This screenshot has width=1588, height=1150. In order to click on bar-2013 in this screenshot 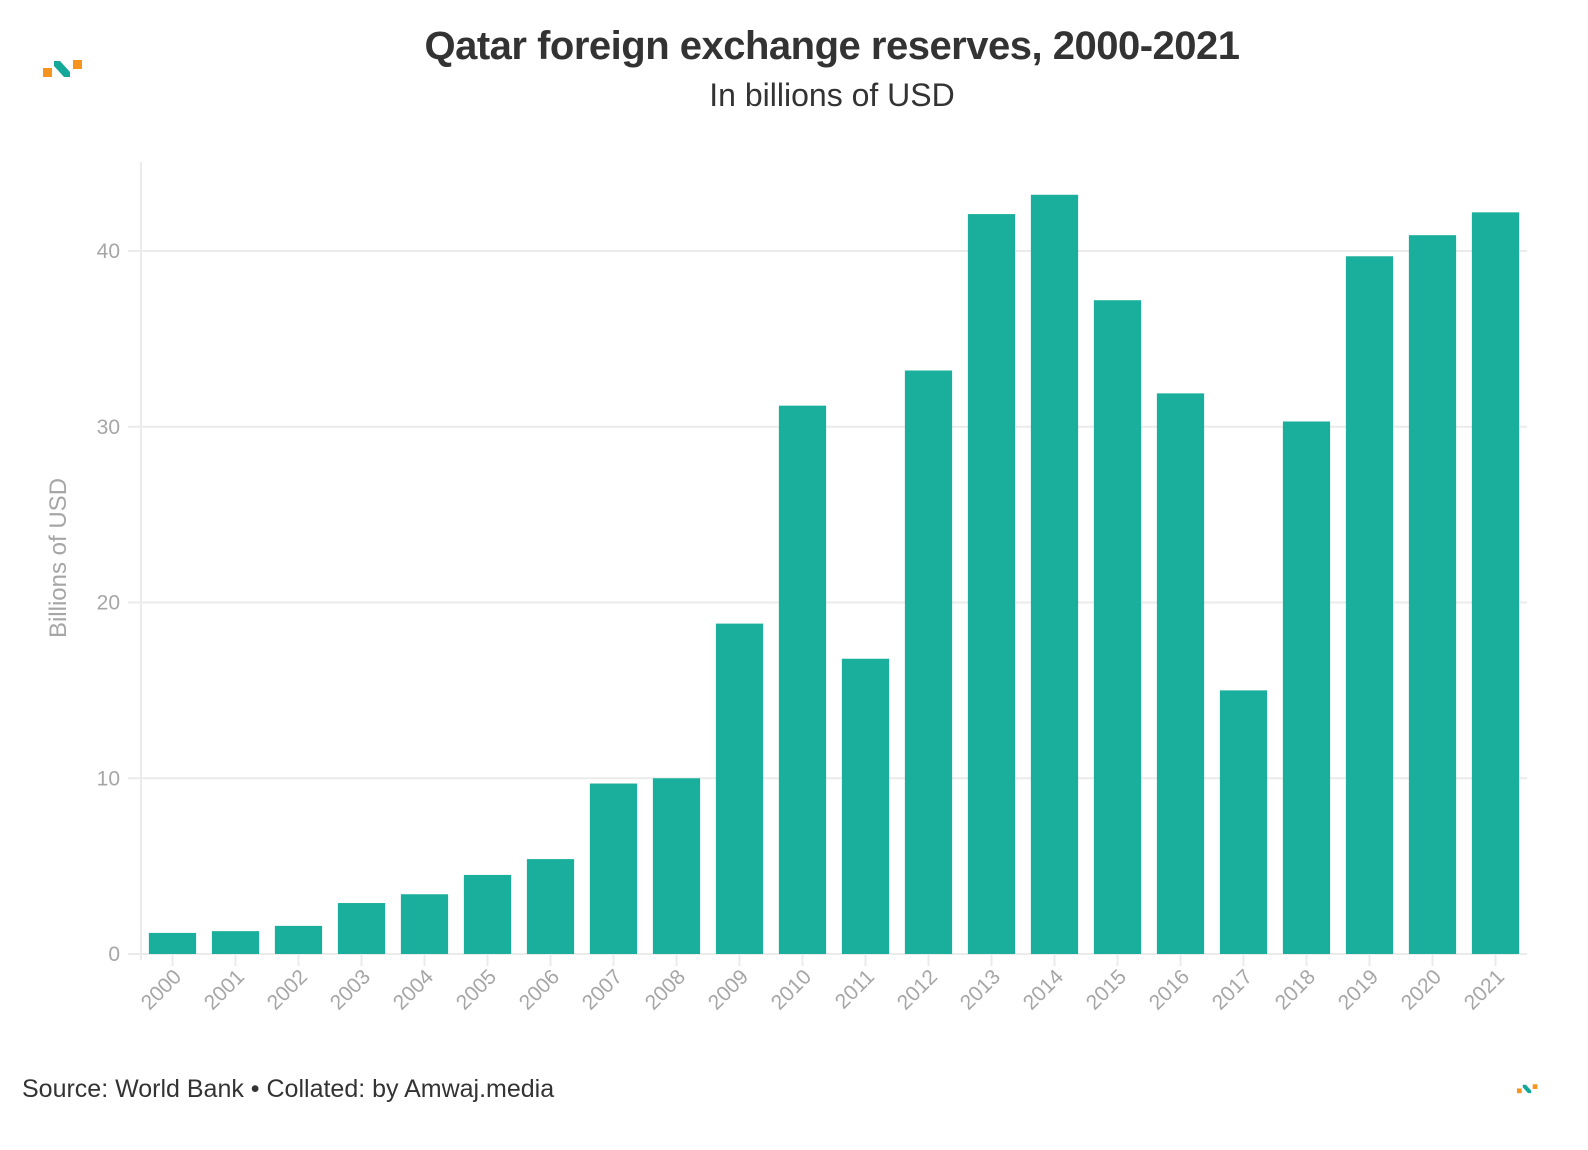, I will do `click(991, 584)`.